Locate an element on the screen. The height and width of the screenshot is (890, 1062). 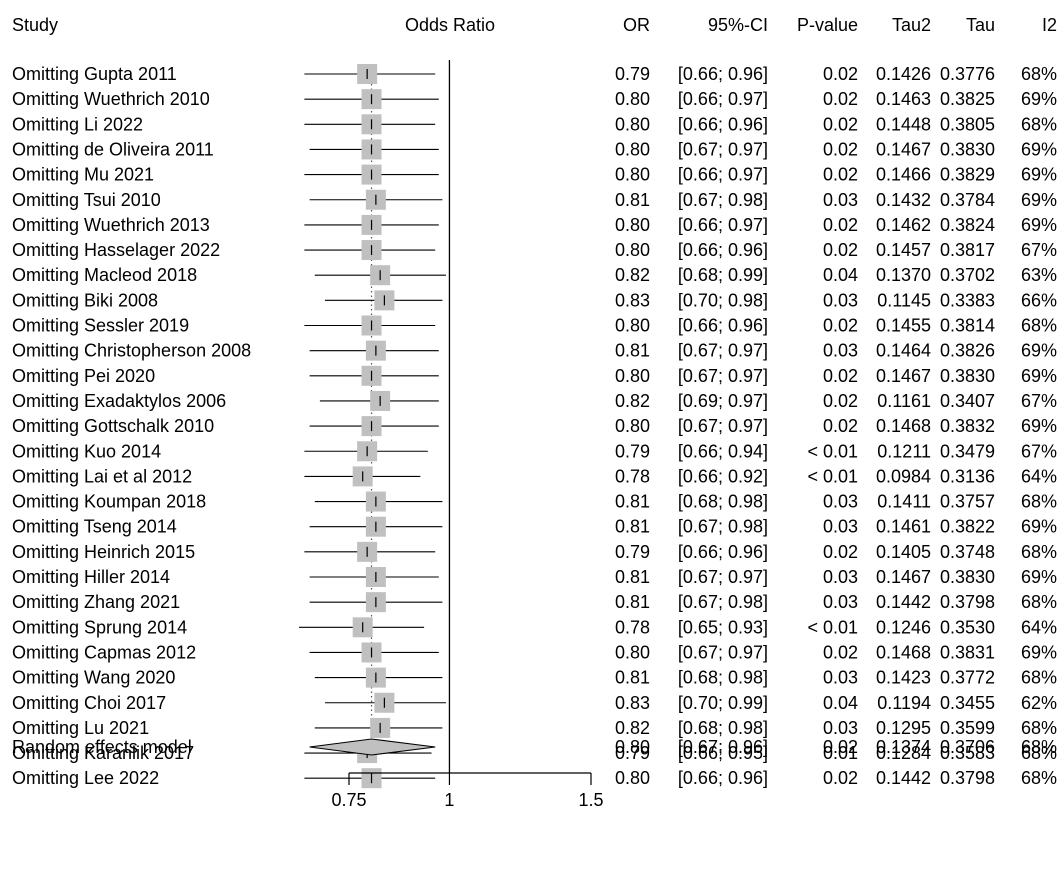
x-tick-label: 1.5 is located at coordinates (590, 800).